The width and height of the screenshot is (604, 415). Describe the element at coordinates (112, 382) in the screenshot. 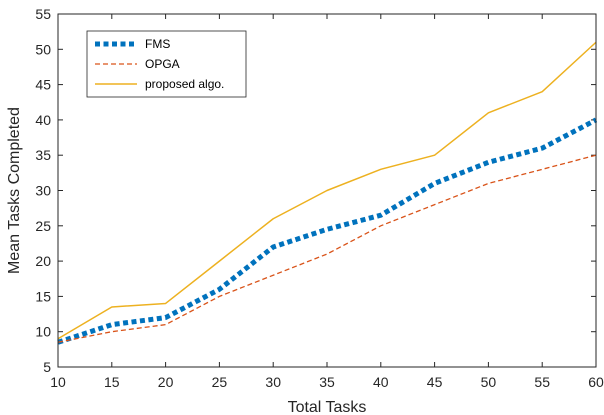

I see `x-tick-label: 15` at that location.